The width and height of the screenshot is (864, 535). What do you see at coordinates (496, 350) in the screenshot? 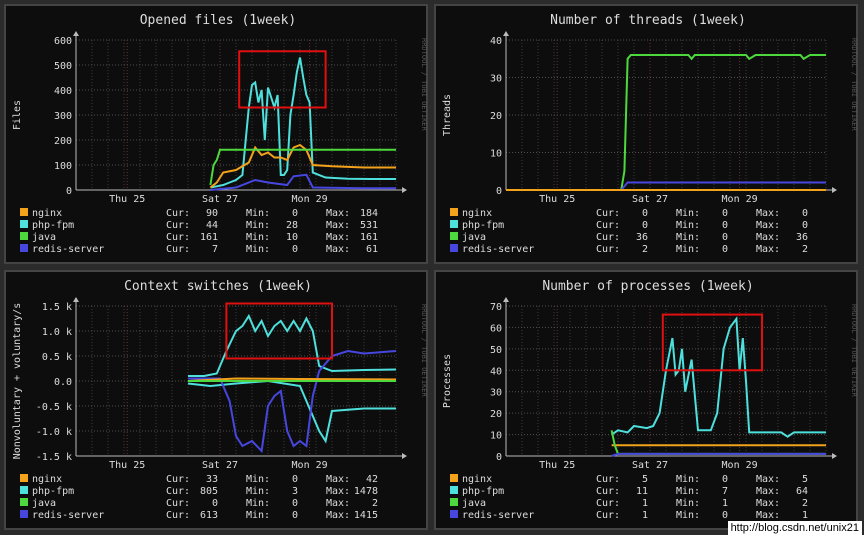
I see `y-tick-label: 50` at bounding box center [496, 350].